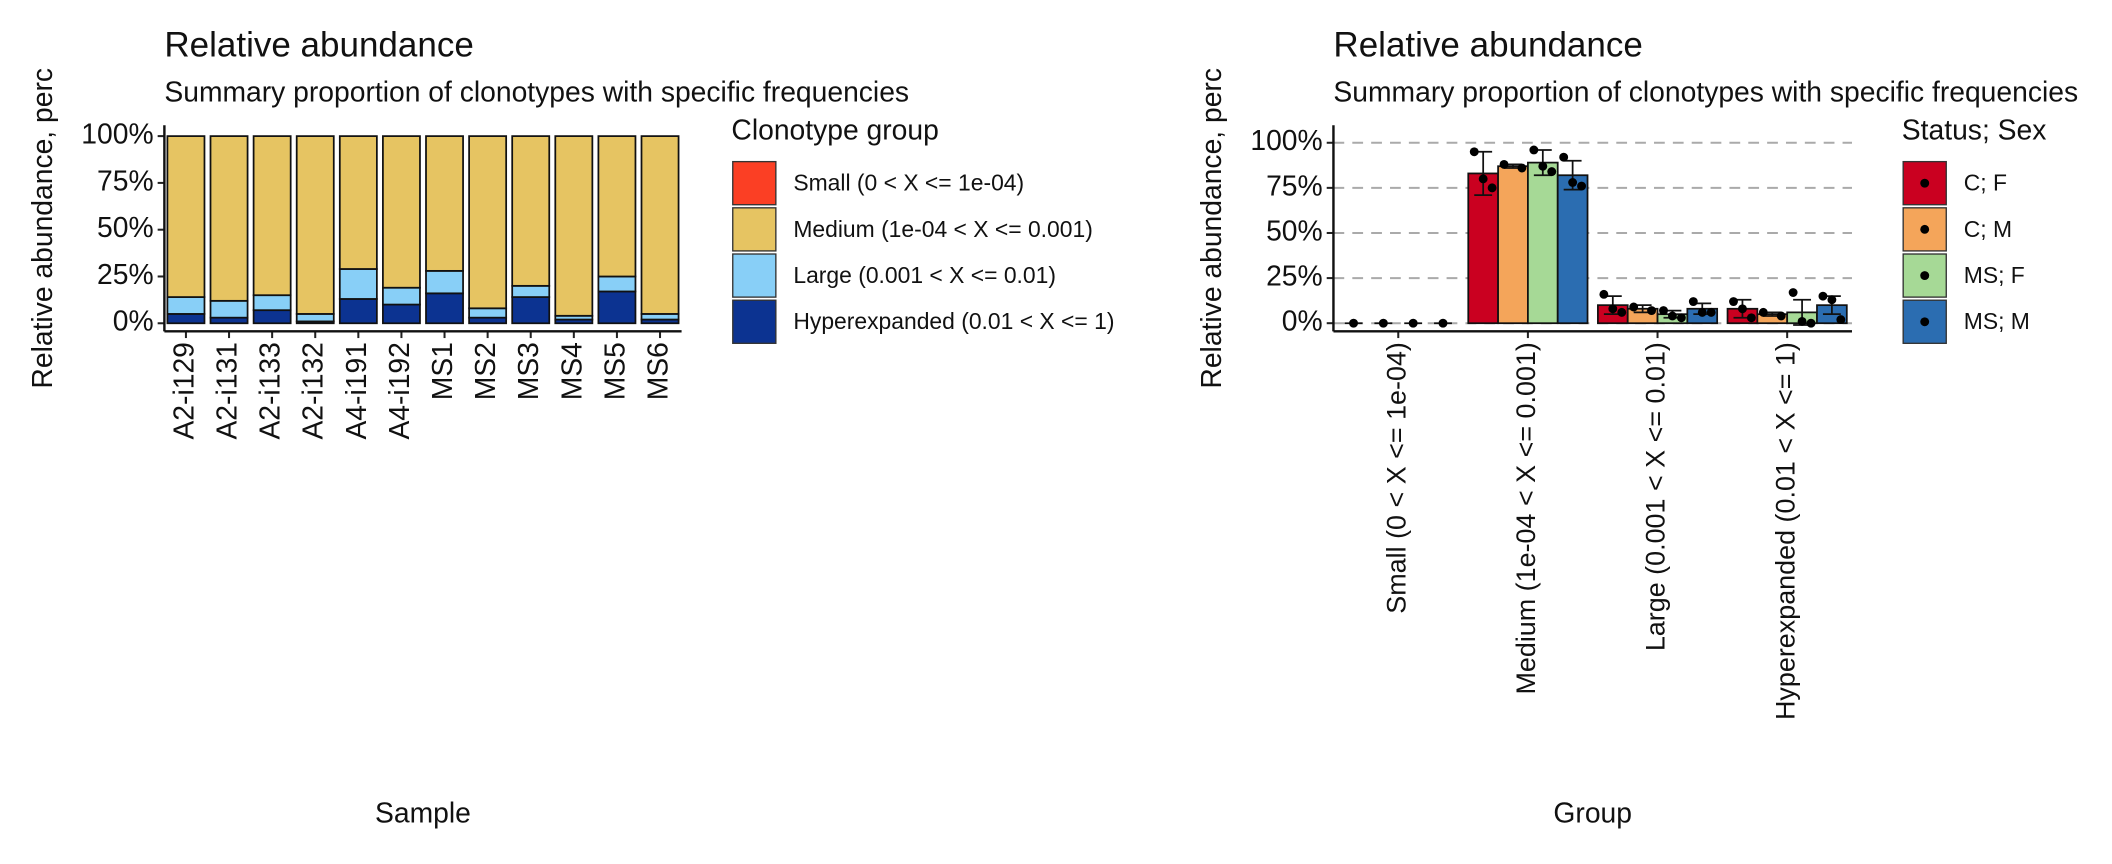  What do you see at coordinates (1592, 812) in the screenshot?
I see `x-axis-label: Group` at bounding box center [1592, 812].